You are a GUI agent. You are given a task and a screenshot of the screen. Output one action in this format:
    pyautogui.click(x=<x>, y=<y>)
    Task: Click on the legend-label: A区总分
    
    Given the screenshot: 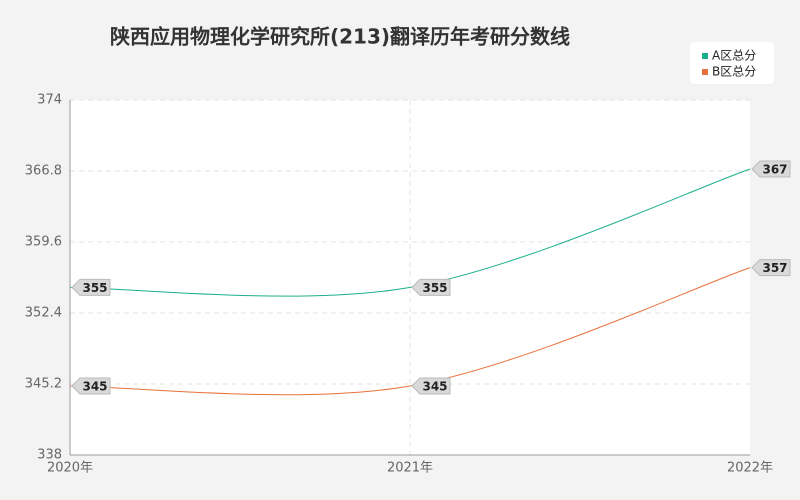 What is the action you would take?
    pyautogui.click(x=734, y=56)
    